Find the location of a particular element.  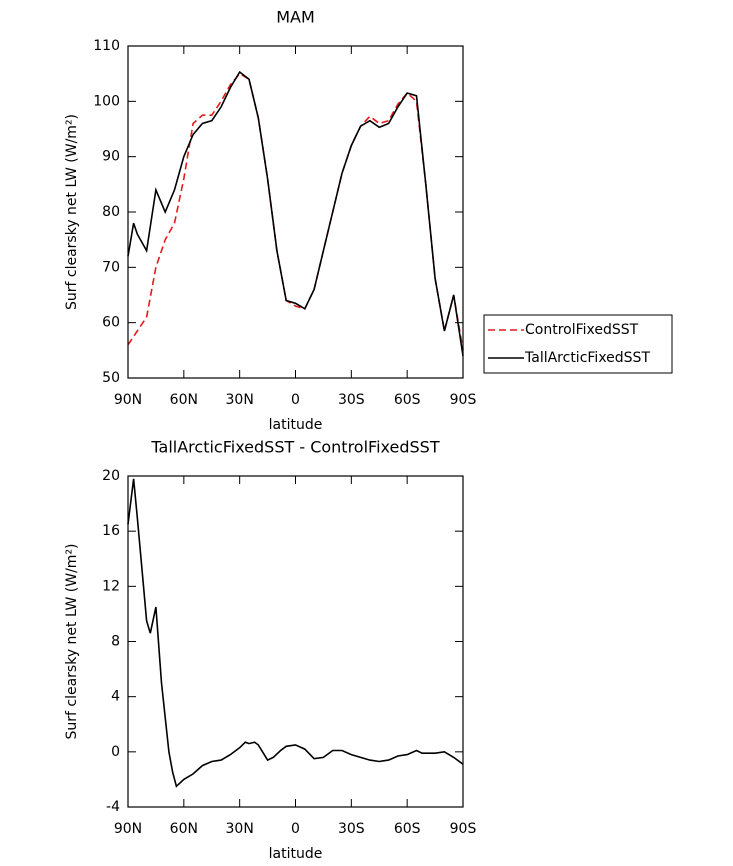

legend-label: TallArcticFixedSST is located at coordinates (587, 358).